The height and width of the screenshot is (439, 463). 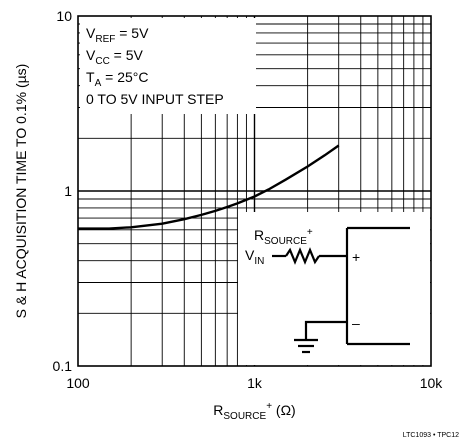 I want to click on inset-background, so click(x=334, y=288).